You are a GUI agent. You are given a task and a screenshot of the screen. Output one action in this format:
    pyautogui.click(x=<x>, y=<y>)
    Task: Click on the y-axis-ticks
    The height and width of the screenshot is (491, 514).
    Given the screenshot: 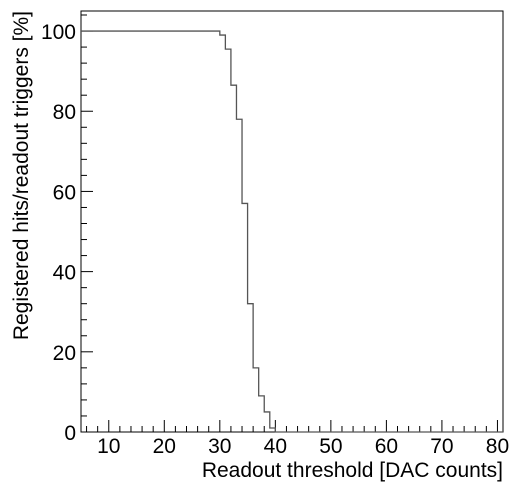 What is the action you would take?
    pyautogui.click(x=87, y=223)
    